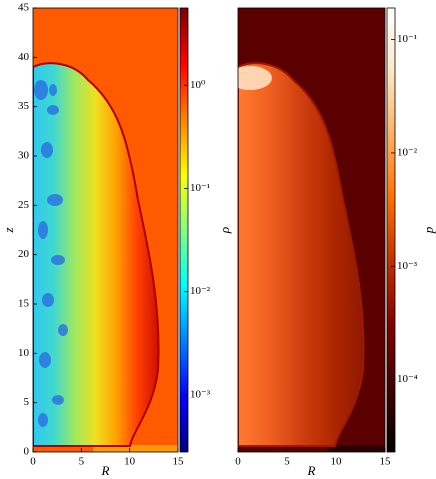  What do you see at coordinates (8, 230) in the screenshot?
I see `y-axis-label: z` at bounding box center [8, 230].